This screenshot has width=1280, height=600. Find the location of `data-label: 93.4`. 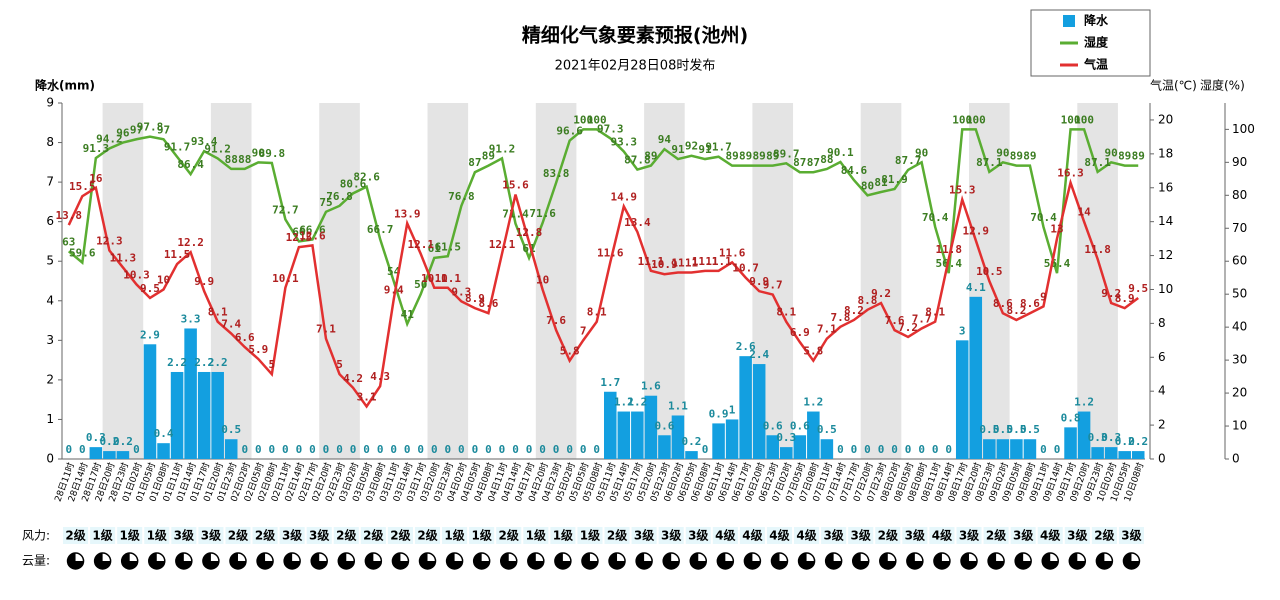

data-label: 93.4 is located at coordinates (204, 141).